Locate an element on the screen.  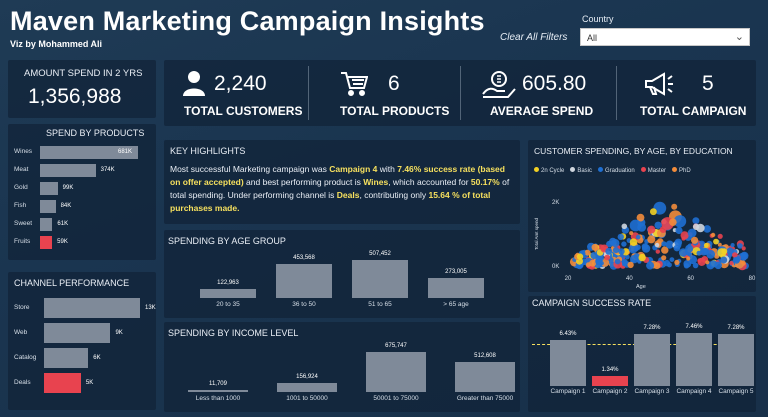
country-select: All ⌄ is located at coordinates (665, 37).